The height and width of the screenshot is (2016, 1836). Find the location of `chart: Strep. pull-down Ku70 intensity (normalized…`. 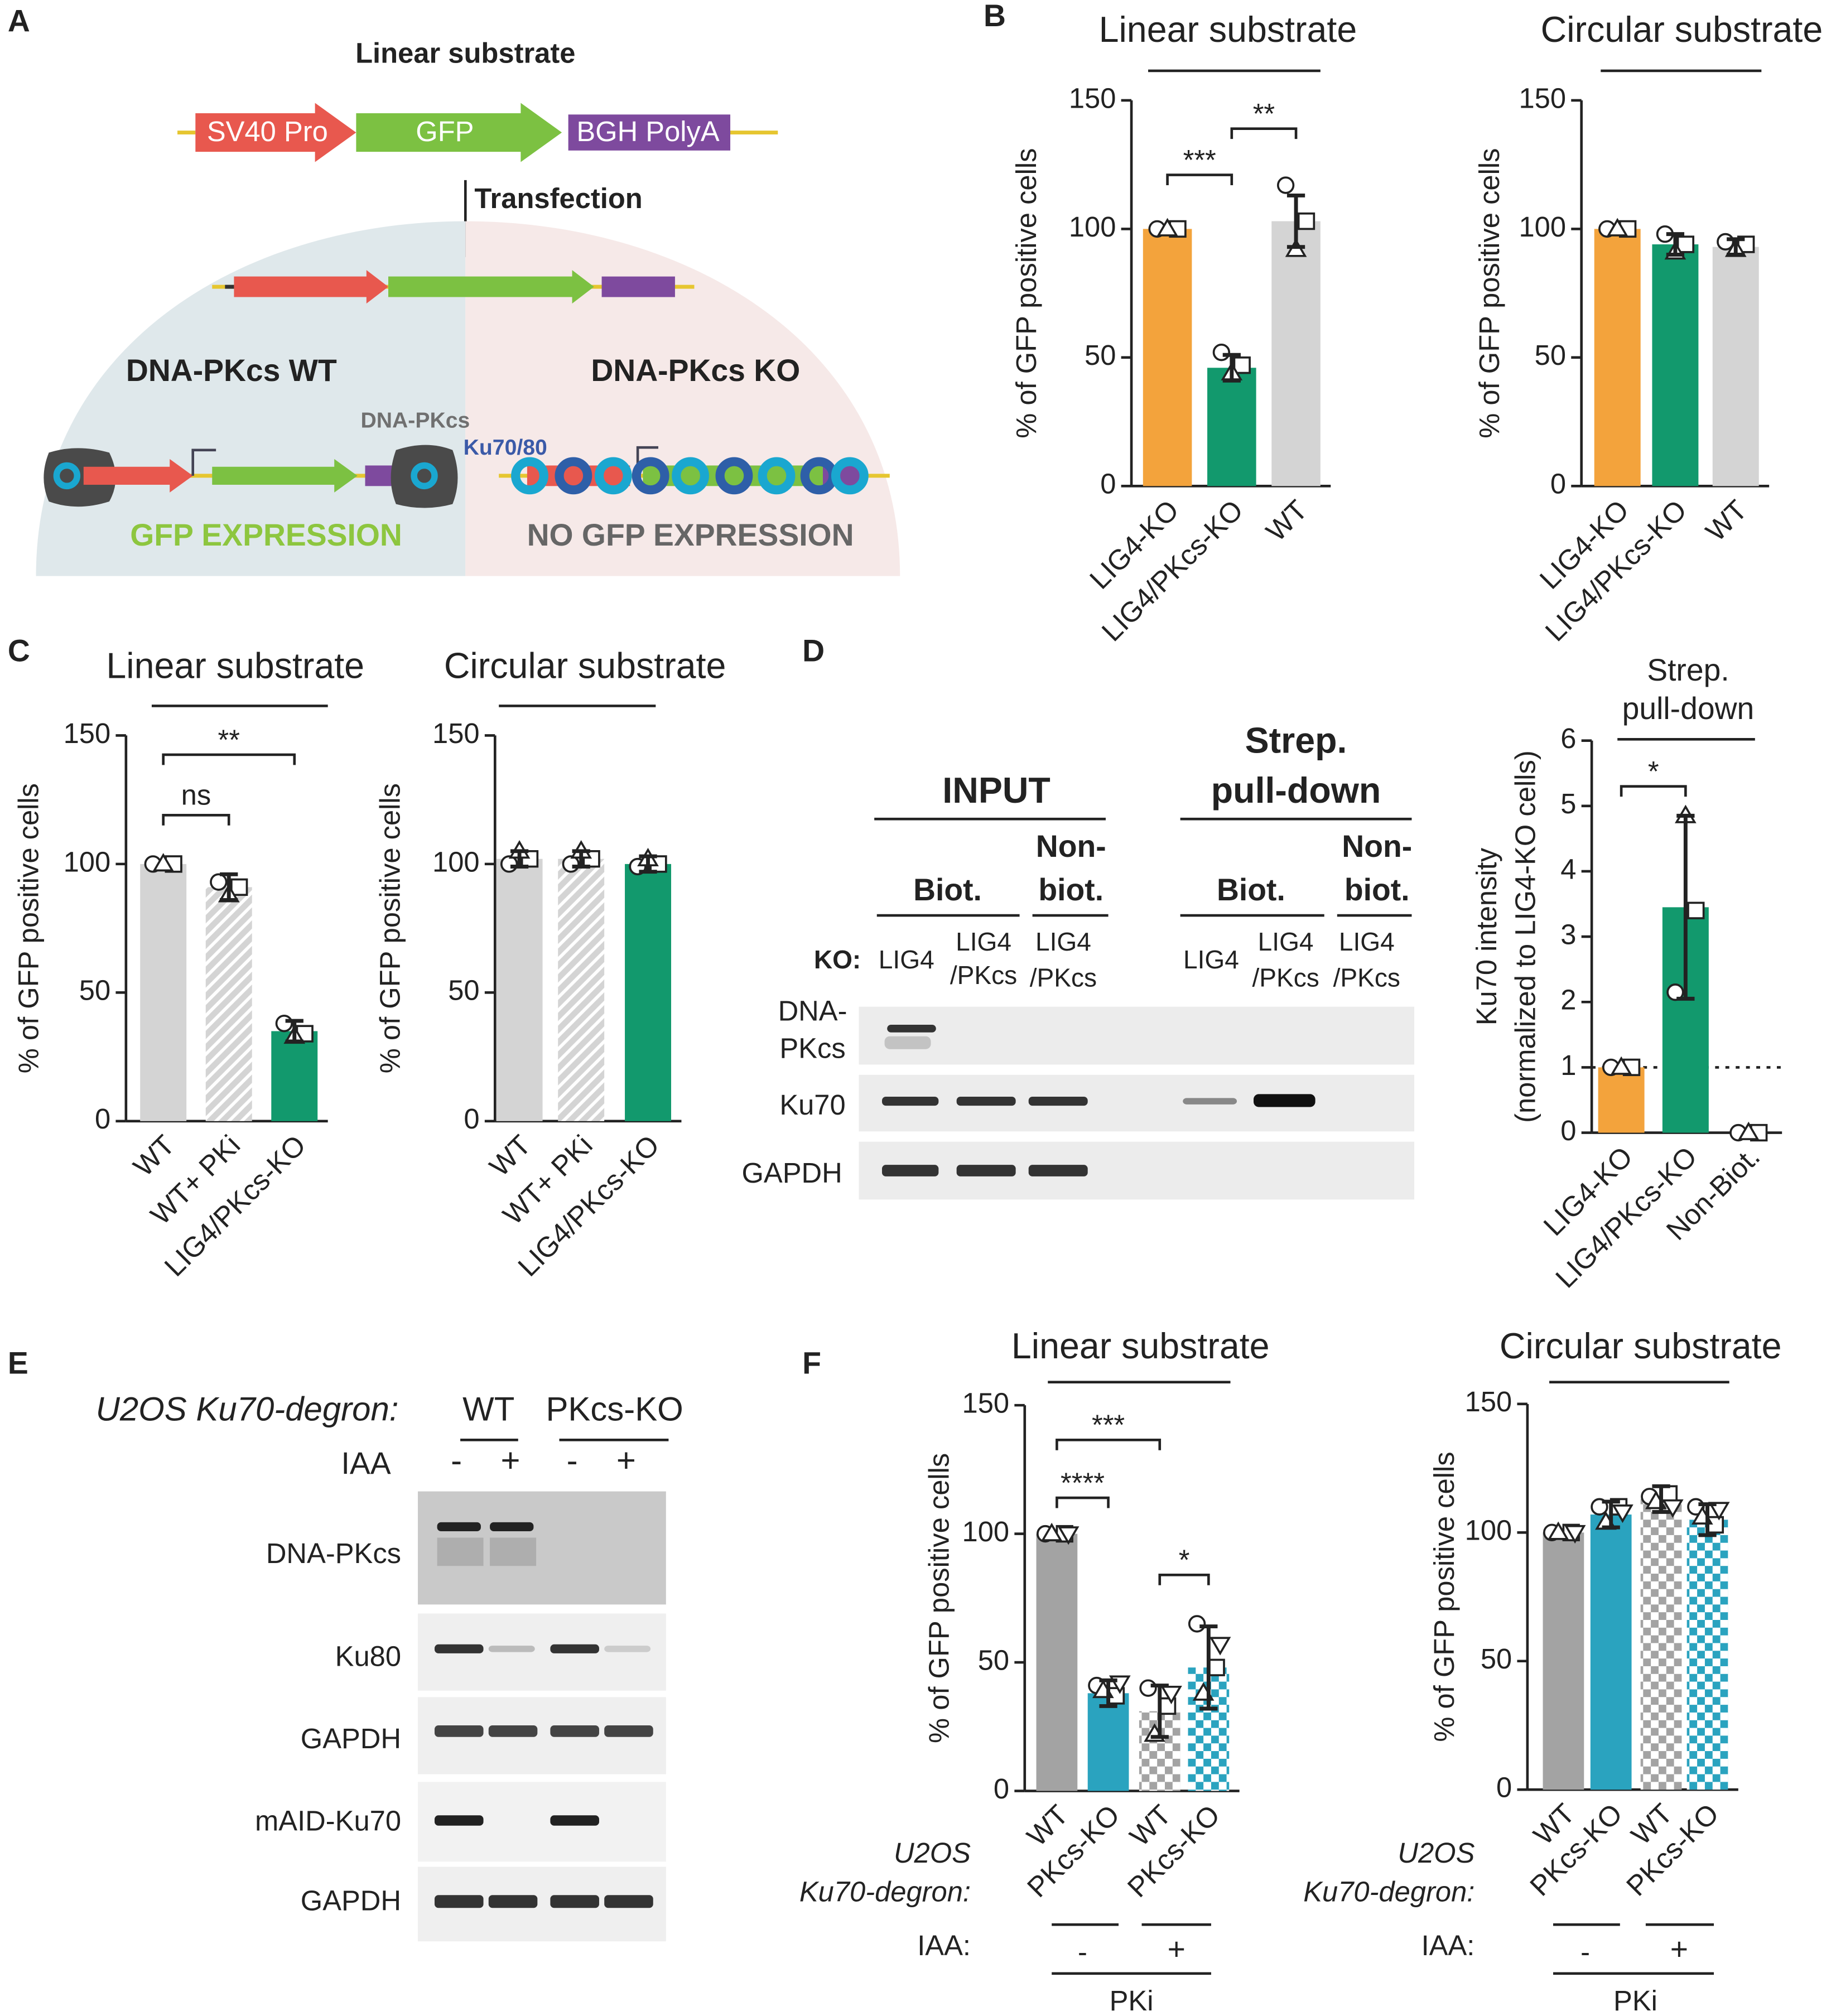

chart: Strep. pull-down Ku70 intensity (normalized… is located at coordinates (1626, 973).